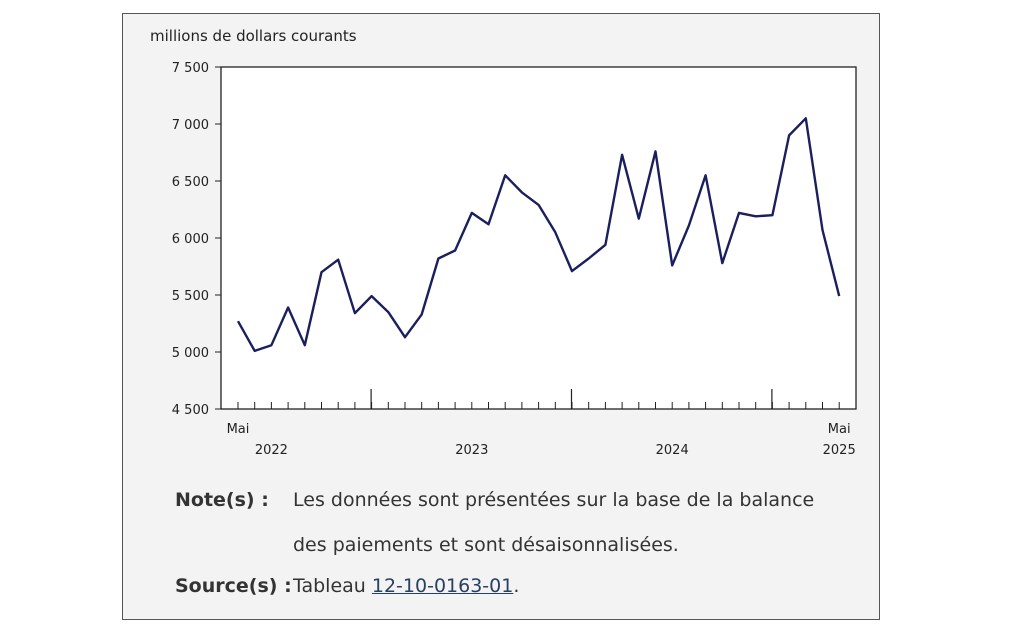 Image resolution: width=1024 pixels, height=640 pixels. I want to click on x-year-label: 2022, so click(271, 450).